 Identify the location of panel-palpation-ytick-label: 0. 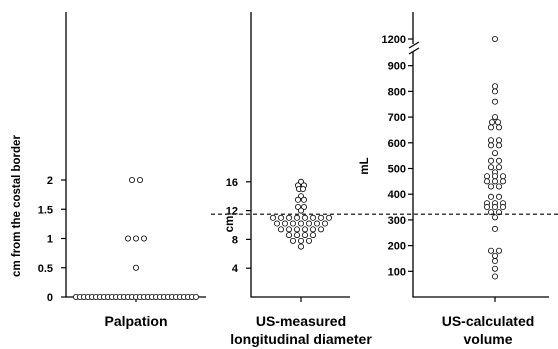
(50, 298).